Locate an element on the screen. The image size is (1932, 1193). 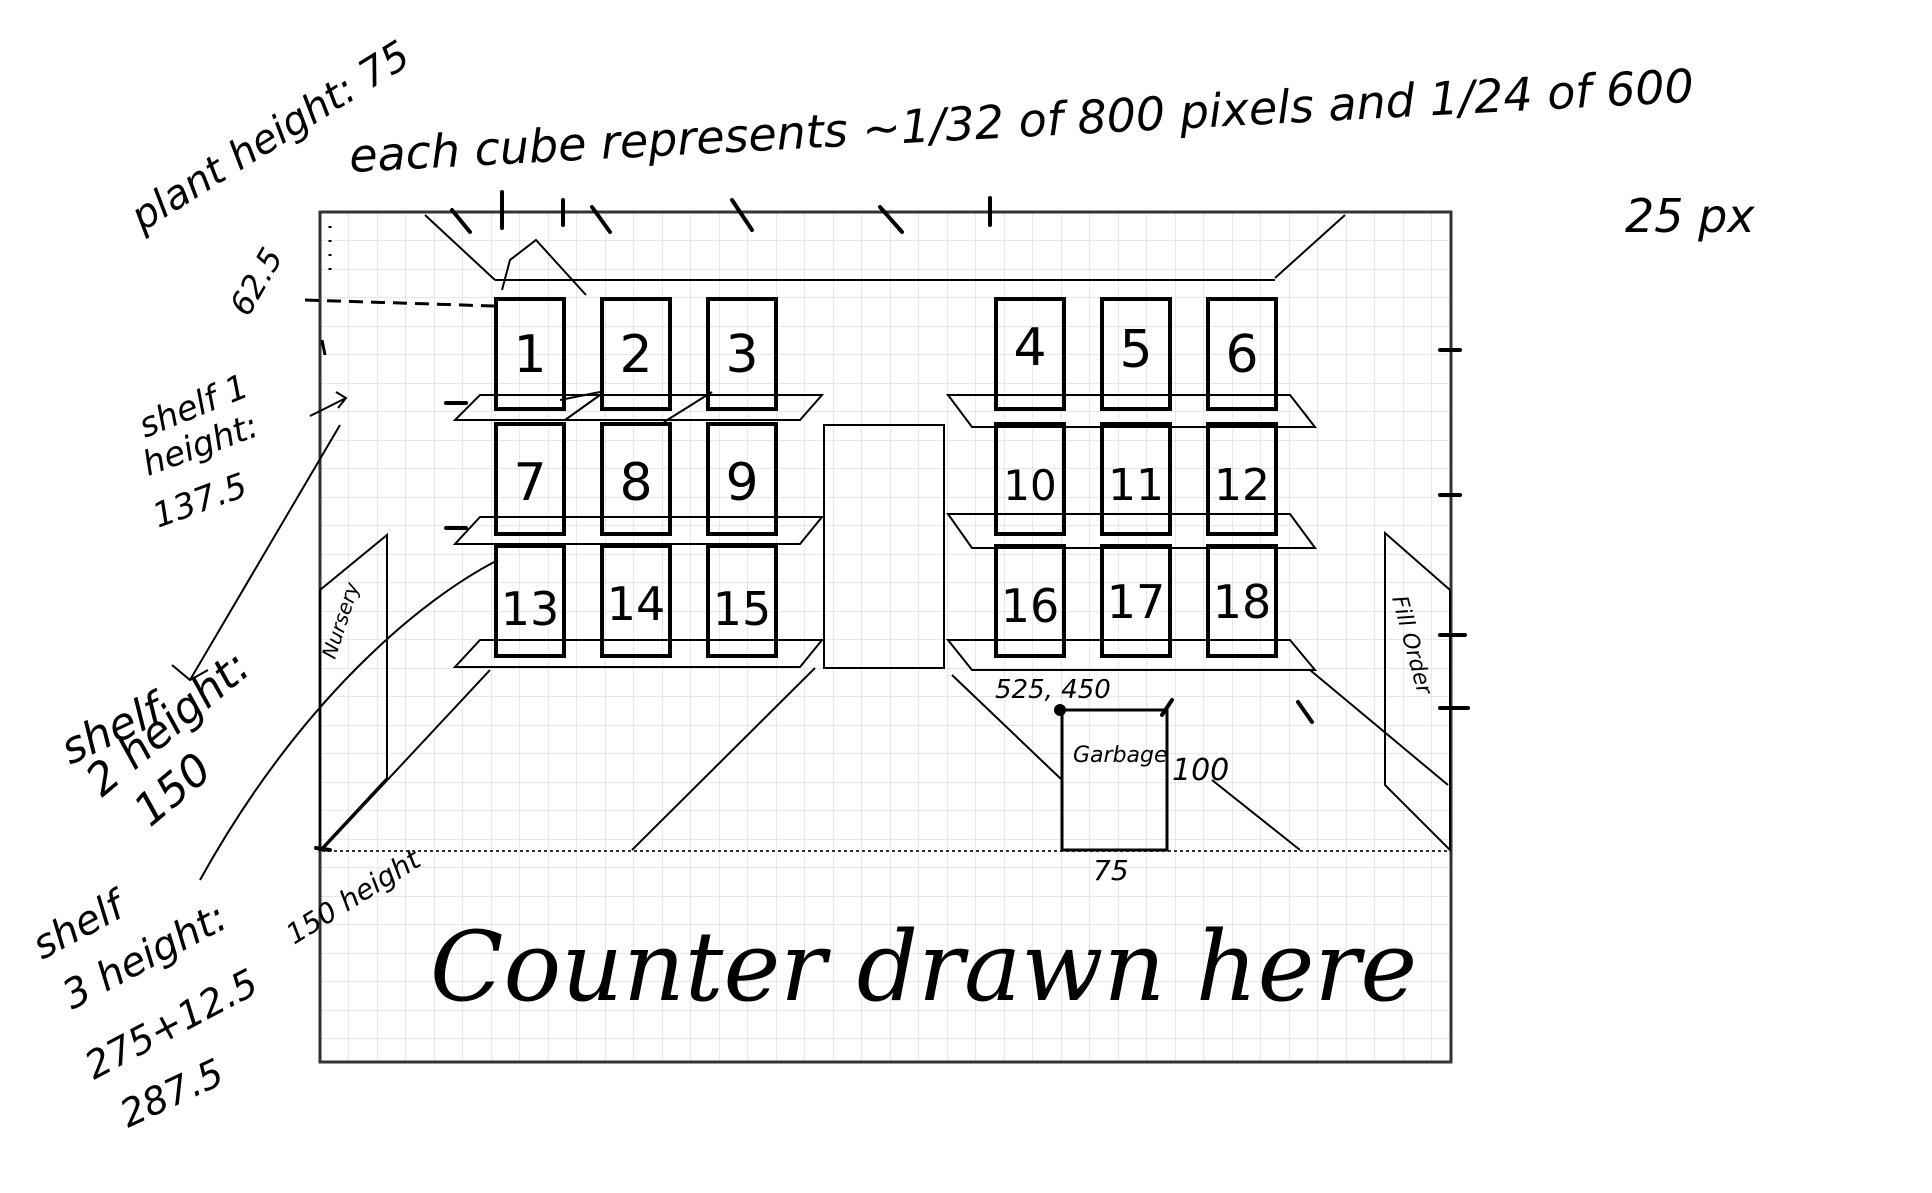
garbage-height-note: 100 is located at coordinates (1200, 770).